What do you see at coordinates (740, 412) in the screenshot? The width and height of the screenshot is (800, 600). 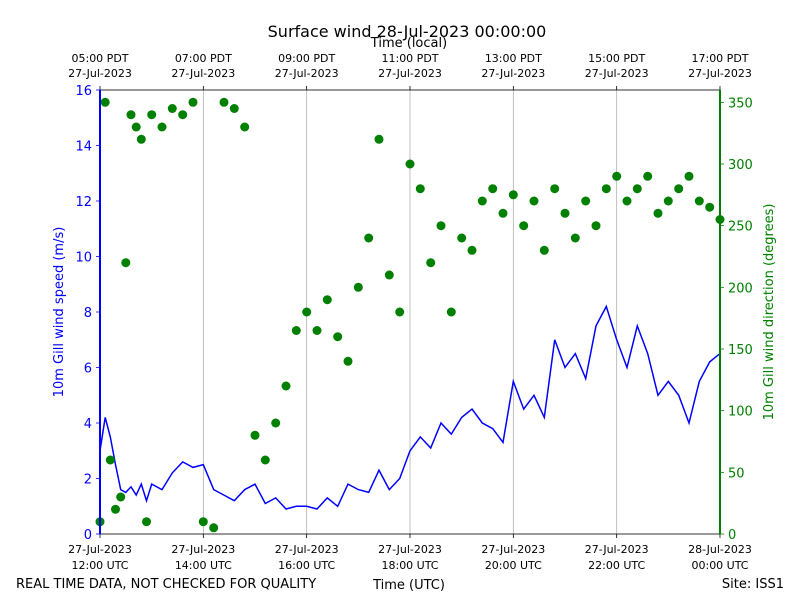 I see `right-tick-label: 100` at bounding box center [740, 412].